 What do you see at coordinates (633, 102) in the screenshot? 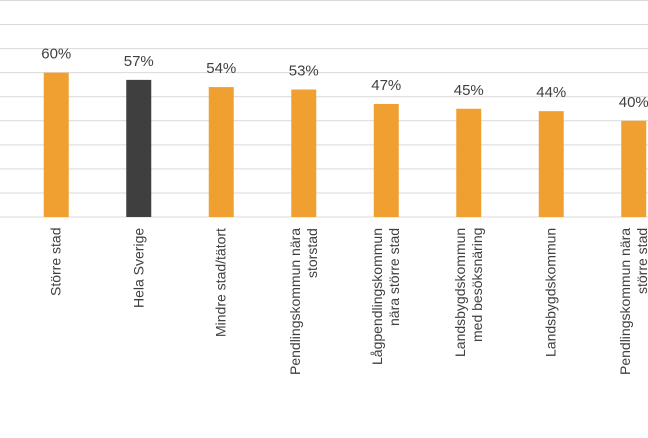
I see `value-label: 40%` at bounding box center [633, 102].